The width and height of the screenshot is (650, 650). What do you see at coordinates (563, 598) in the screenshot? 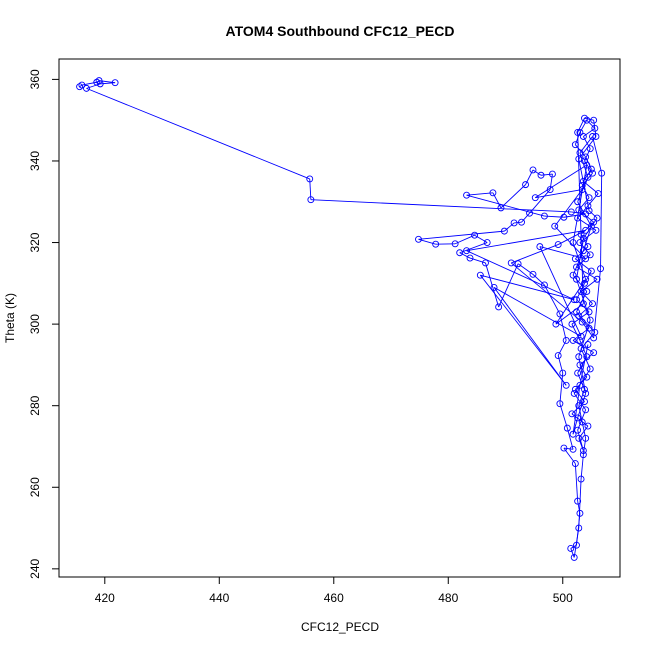
I see `x-tick-label: 500` at bounding box center [563, 598].